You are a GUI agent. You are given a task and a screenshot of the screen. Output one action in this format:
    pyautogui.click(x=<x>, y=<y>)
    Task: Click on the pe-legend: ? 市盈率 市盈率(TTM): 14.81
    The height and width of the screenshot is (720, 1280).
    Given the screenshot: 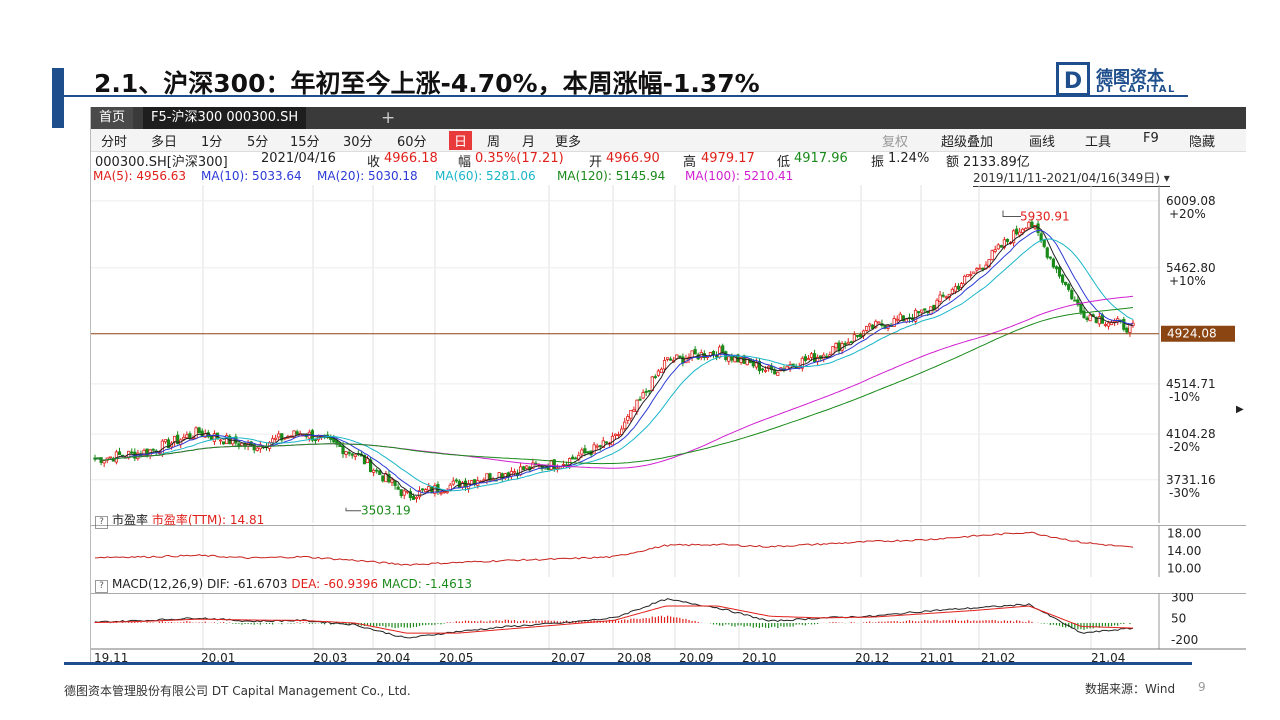 What is the action you would take?
    pyautogui.click(x=179, y=520)
    